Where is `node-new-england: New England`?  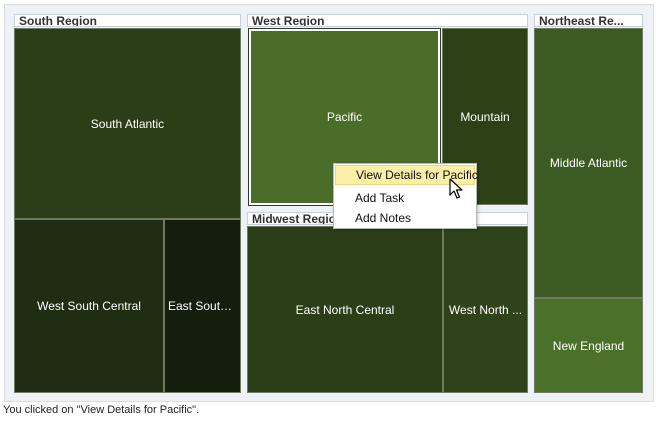
node-new-england: New England is located at coordinates (588, 345).